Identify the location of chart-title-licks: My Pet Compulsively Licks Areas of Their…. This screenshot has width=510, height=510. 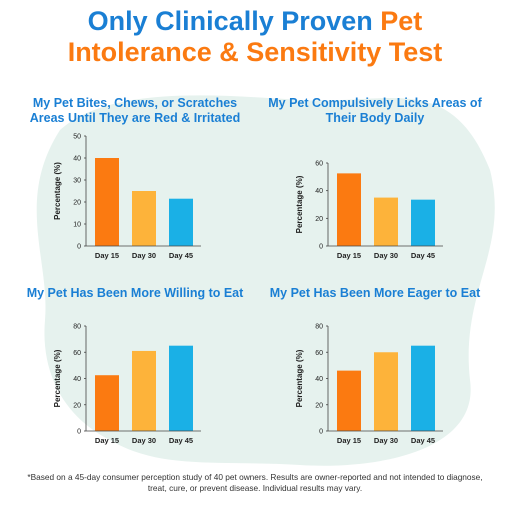
(375, 110).